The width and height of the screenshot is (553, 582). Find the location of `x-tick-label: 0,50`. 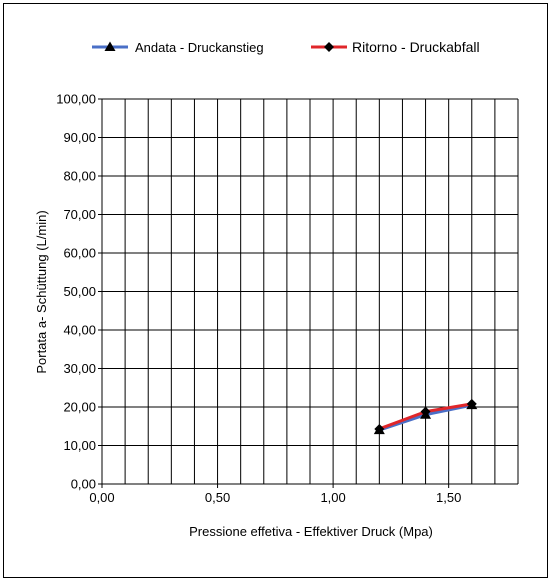

x-tick-label: 0,50 is located at coordinates (217, 497).